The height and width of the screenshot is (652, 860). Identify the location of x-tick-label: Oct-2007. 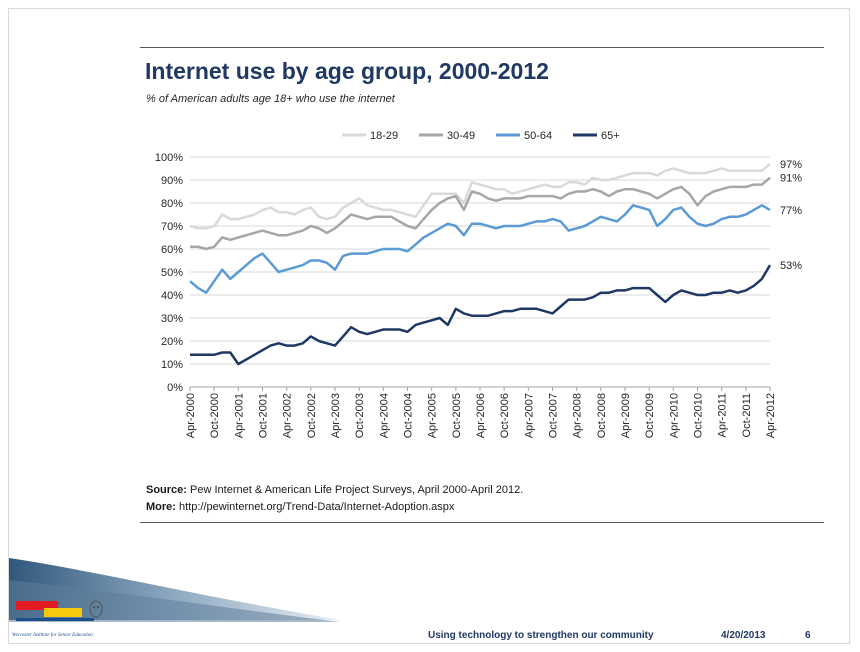
(554, 415).